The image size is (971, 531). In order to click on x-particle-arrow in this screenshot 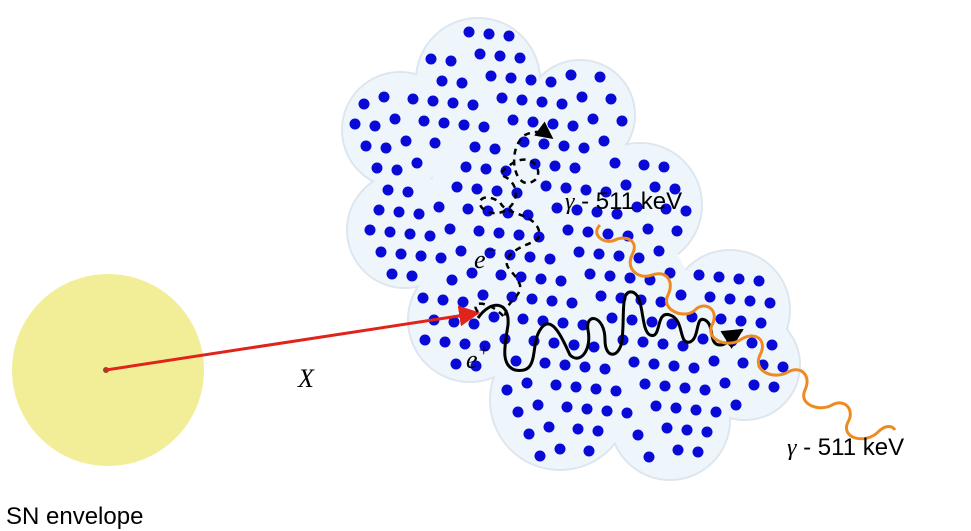, I will do `click(293, 338)`.